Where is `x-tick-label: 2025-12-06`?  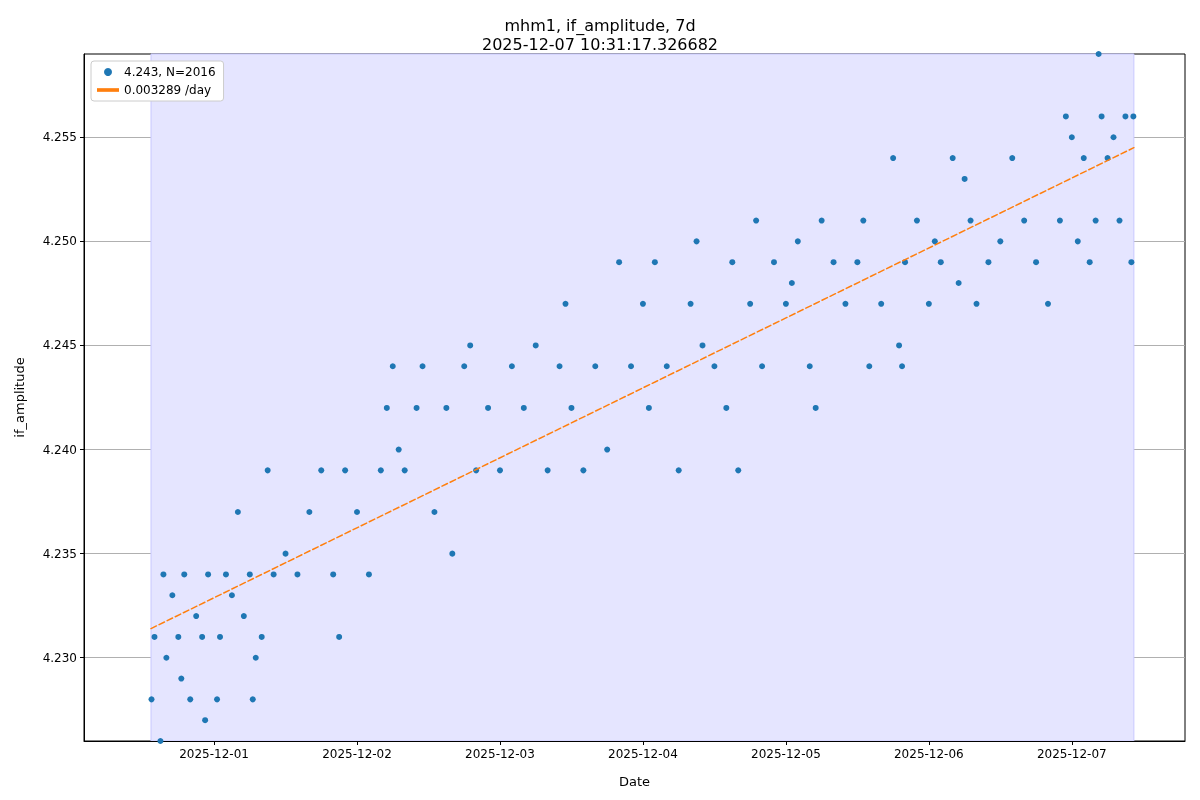 x-tick-label: 2025-12-06 is located at coordinates (928, 754).